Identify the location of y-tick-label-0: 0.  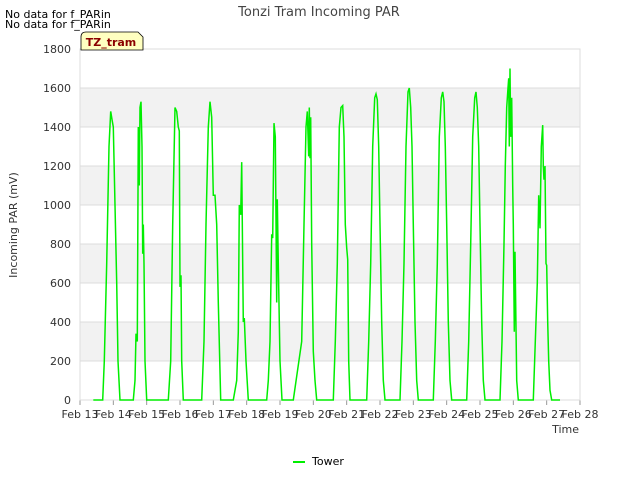
(67, 400).